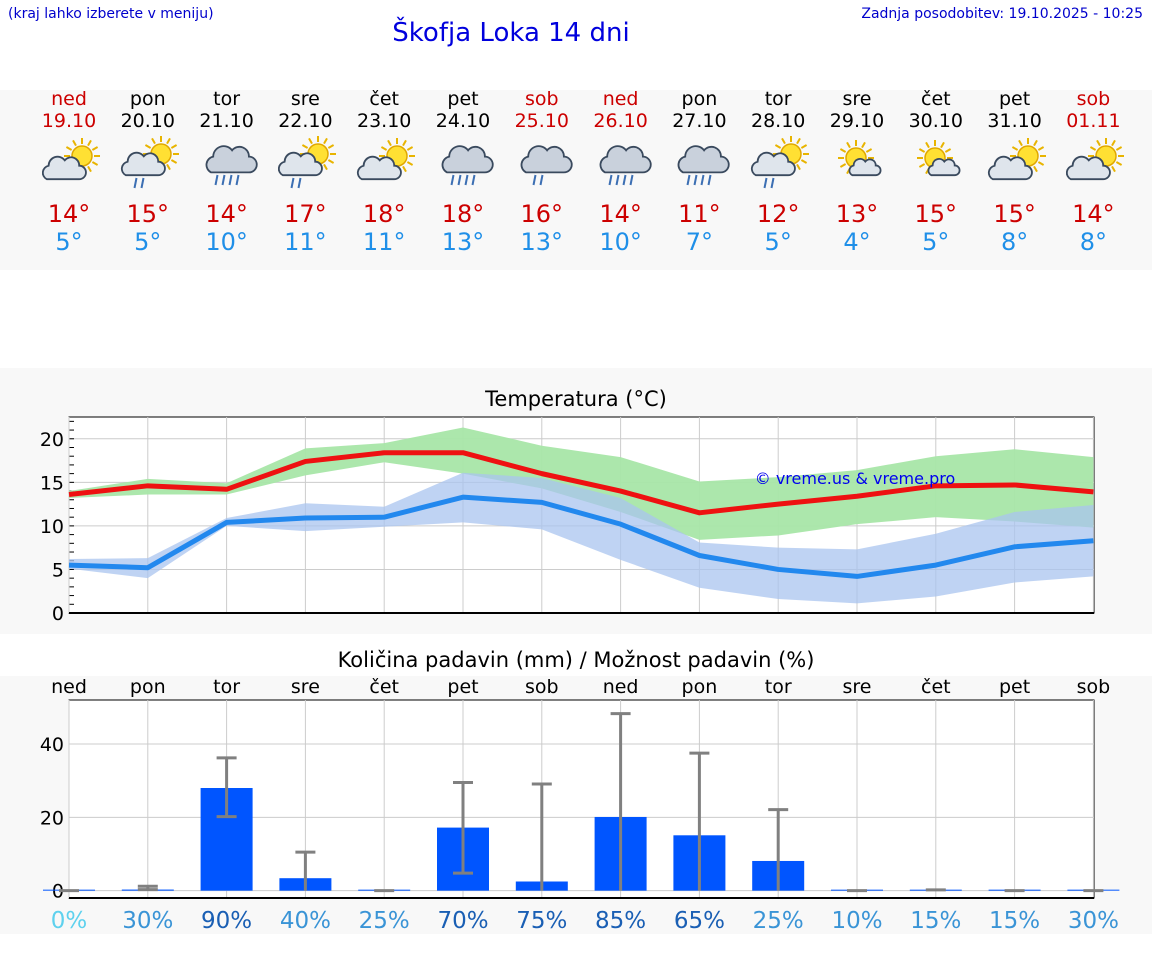 This screenshot has height=975, width=1152. What do you see at coordinates (778, 121) in the screenshot?
I see `forecast-date: 28.10` at bounding box center [778, 121].